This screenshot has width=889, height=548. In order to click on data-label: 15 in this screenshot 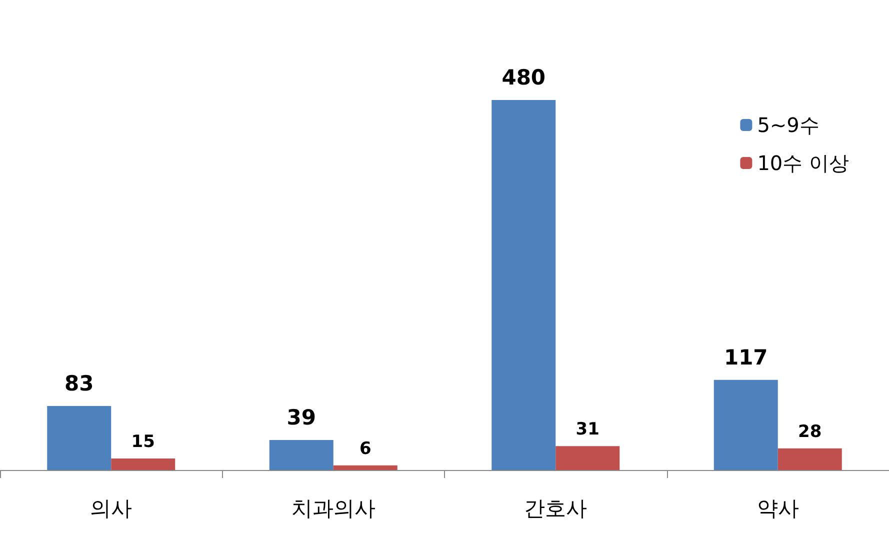, I will do `click(143, 442)`.